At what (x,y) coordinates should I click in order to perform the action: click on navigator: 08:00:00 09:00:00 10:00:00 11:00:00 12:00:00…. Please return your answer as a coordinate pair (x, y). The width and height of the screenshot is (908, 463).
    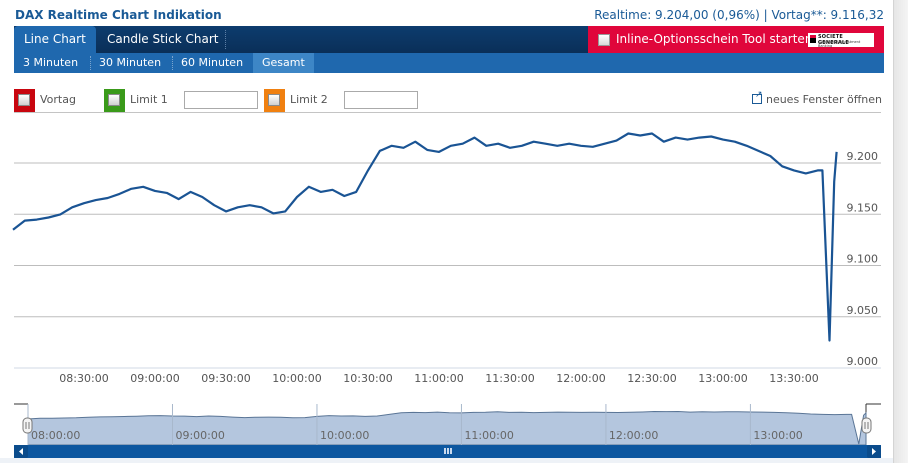
    Looking at the image, I should click on (447, 424).